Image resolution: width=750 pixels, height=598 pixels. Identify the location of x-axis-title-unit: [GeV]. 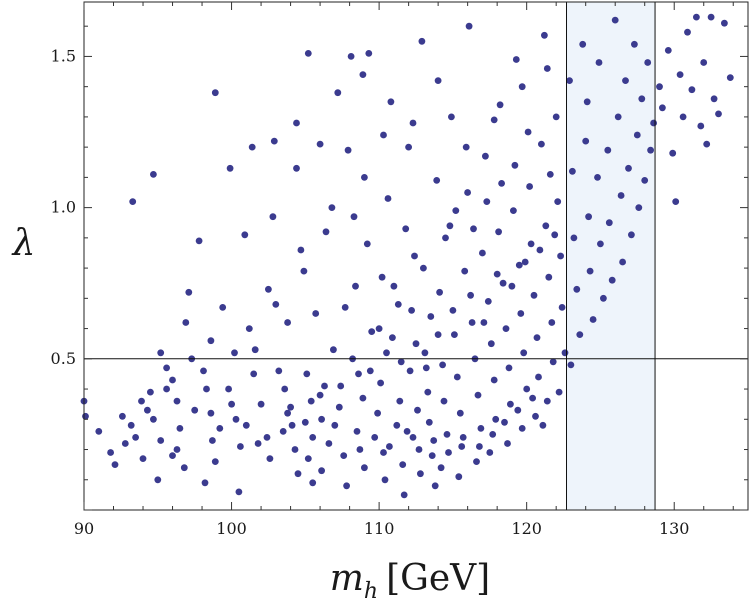
(438, 578).